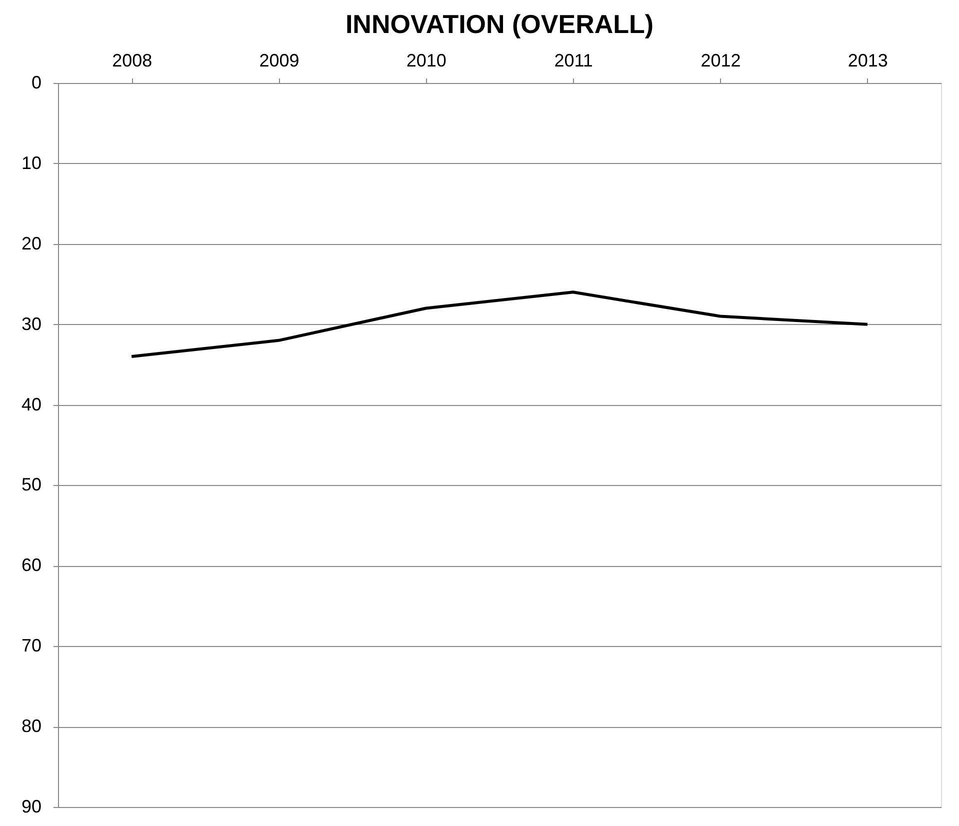  I want to click on y-tick-label: 20, so click(31, 243).